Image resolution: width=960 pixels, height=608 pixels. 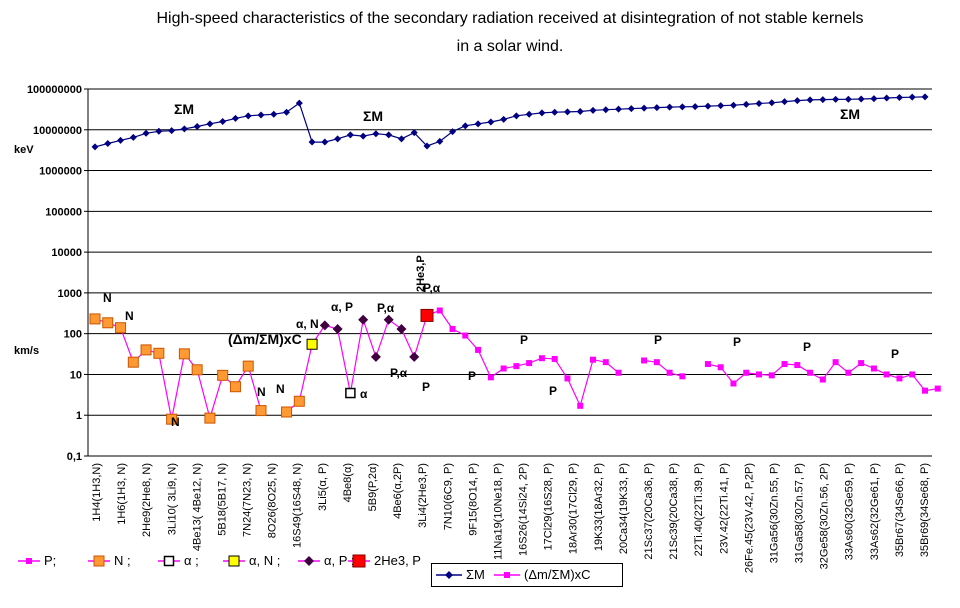 I want to click on marker-legend-alpha-p: α, P ;, so click(x=326, y=560).